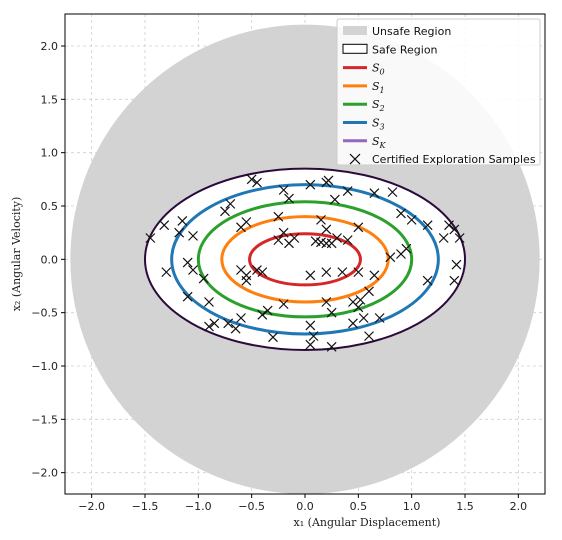 Image resolution: width=562 pixels, height=540 pixels. Describe the element at coordinates (91, 506) in the screenshot. I see `x-tick-label: −2.0` at that location.